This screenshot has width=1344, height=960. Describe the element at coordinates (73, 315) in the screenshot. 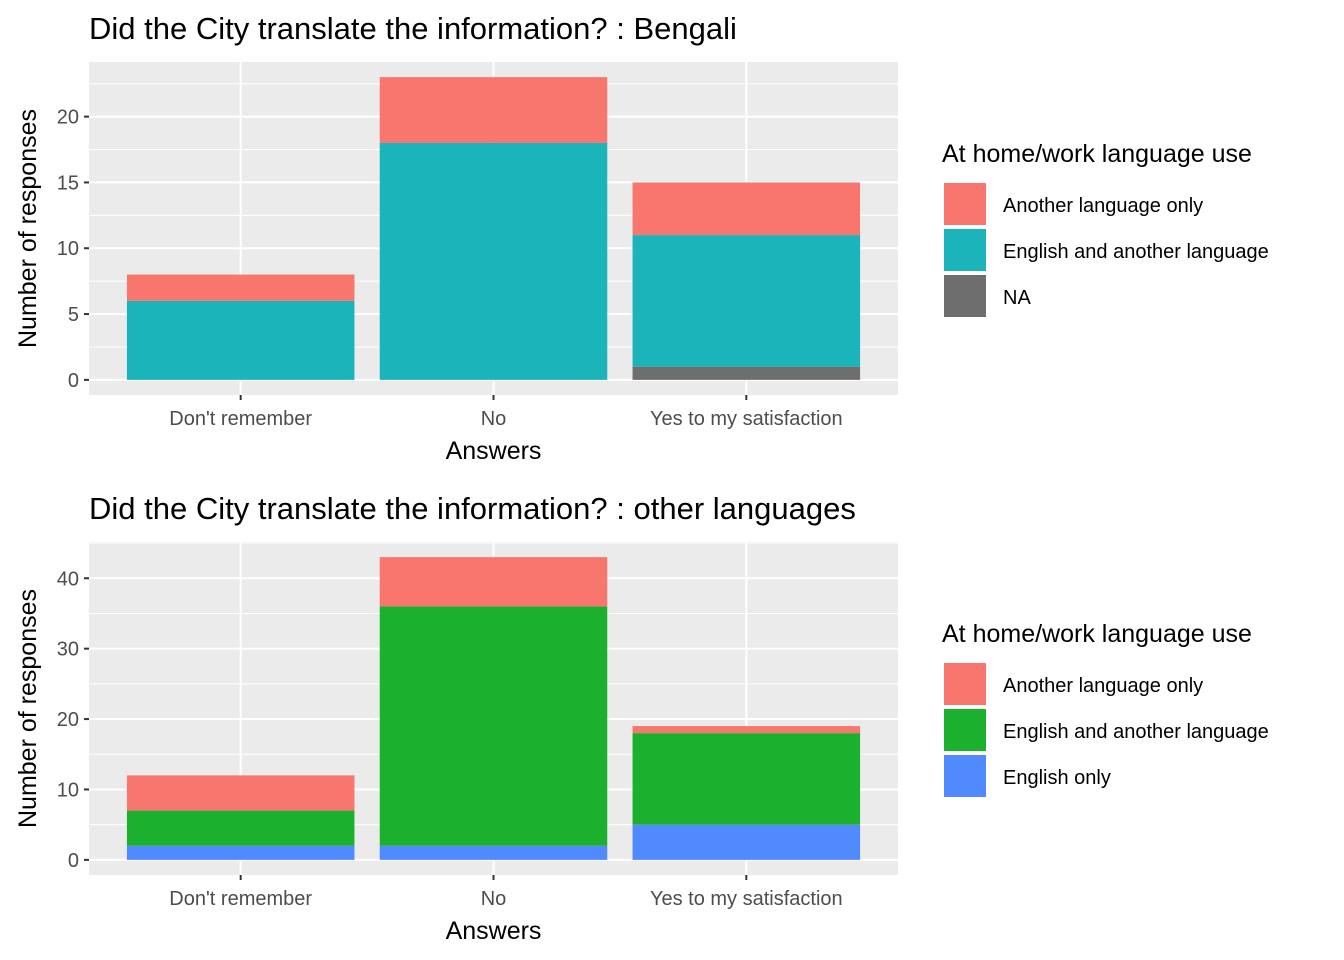

I see `y-tick-label: 5` at that location.